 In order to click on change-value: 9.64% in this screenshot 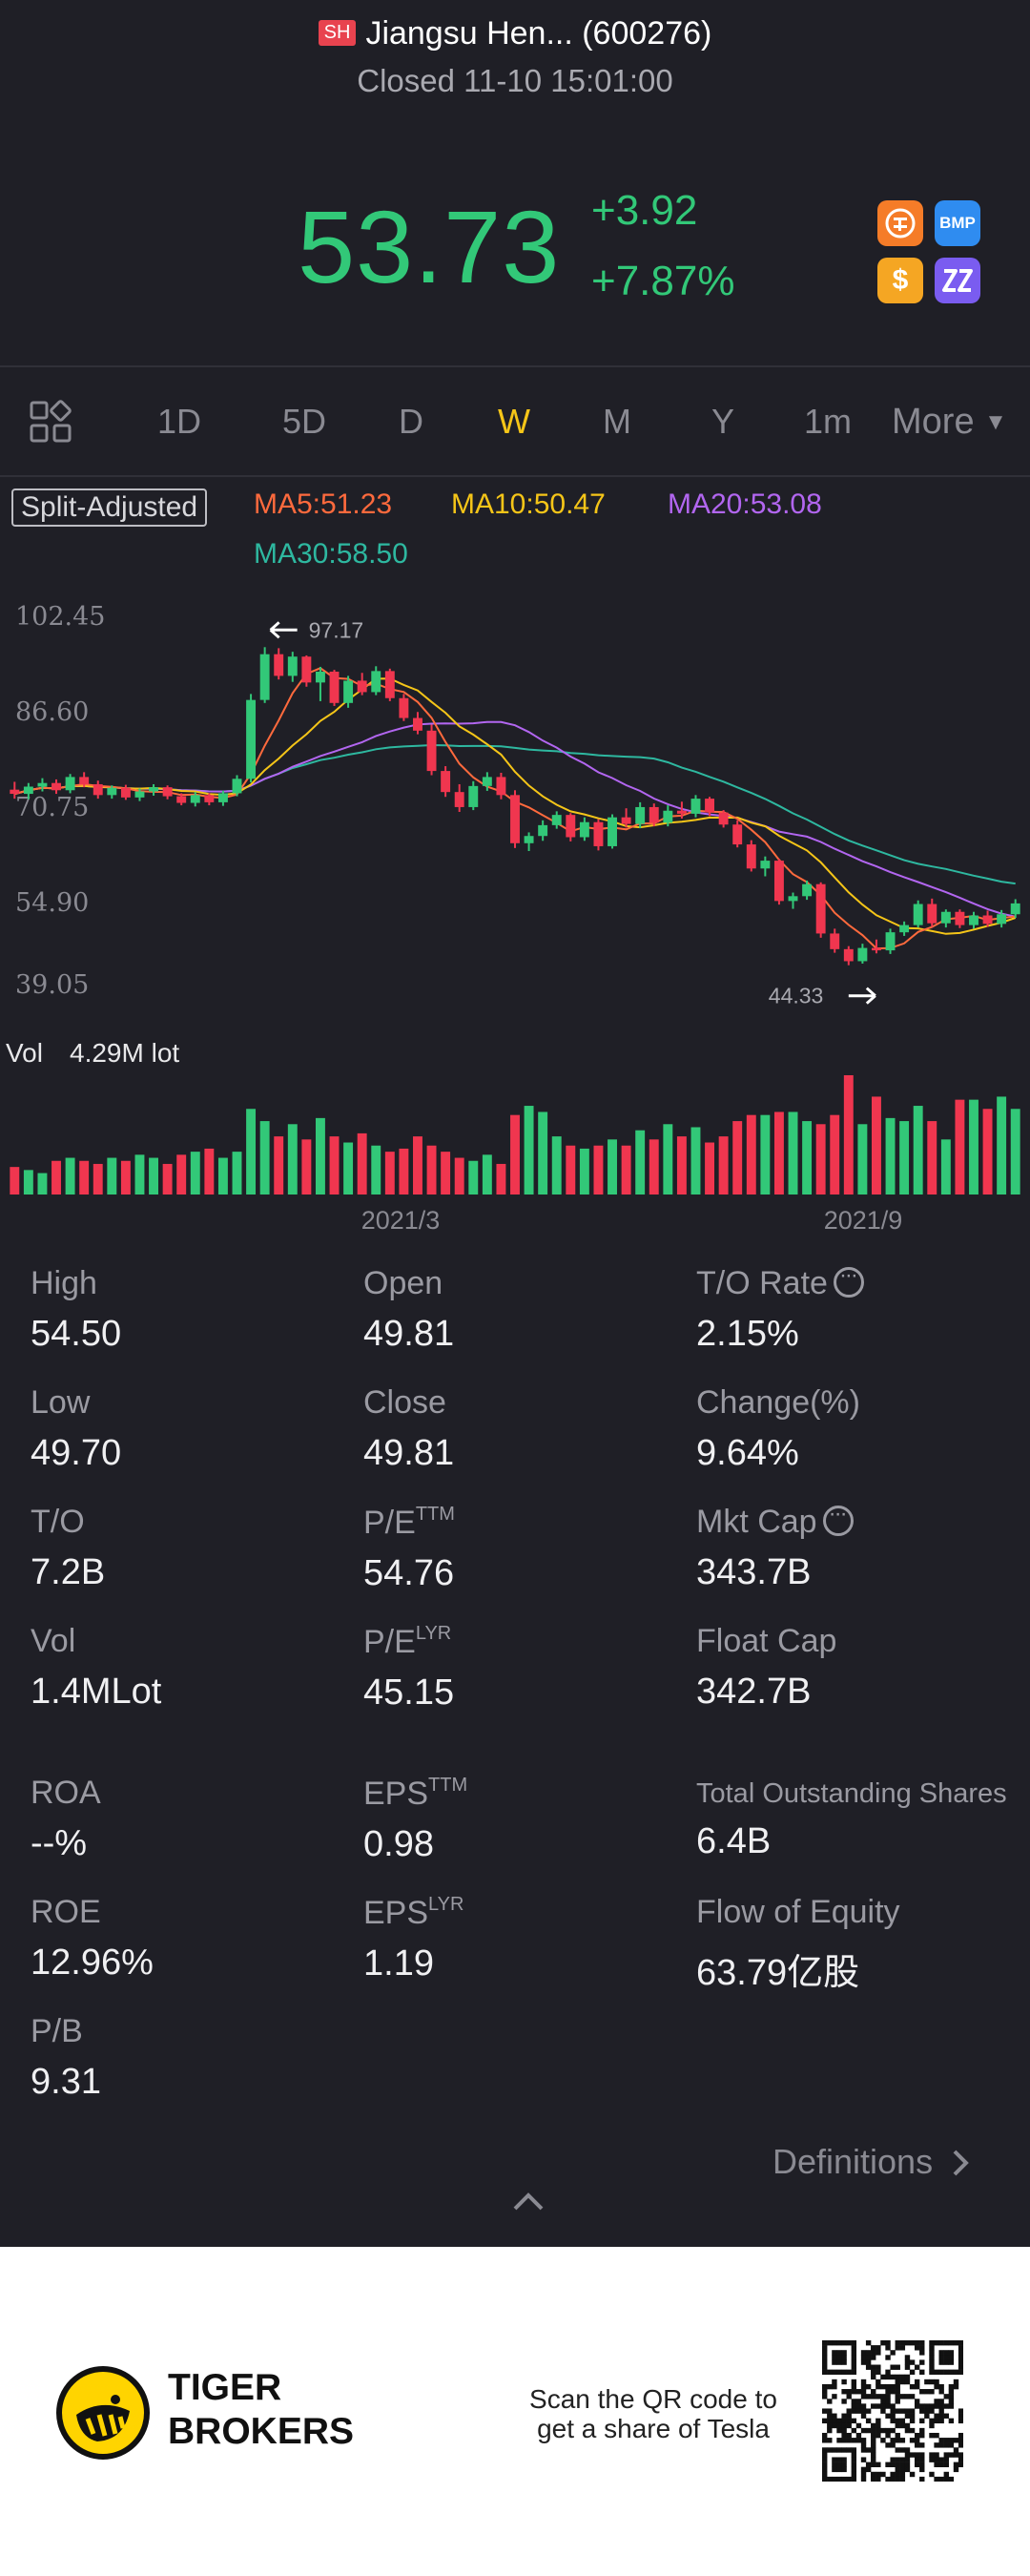, I will do `click(747, 1453)`.